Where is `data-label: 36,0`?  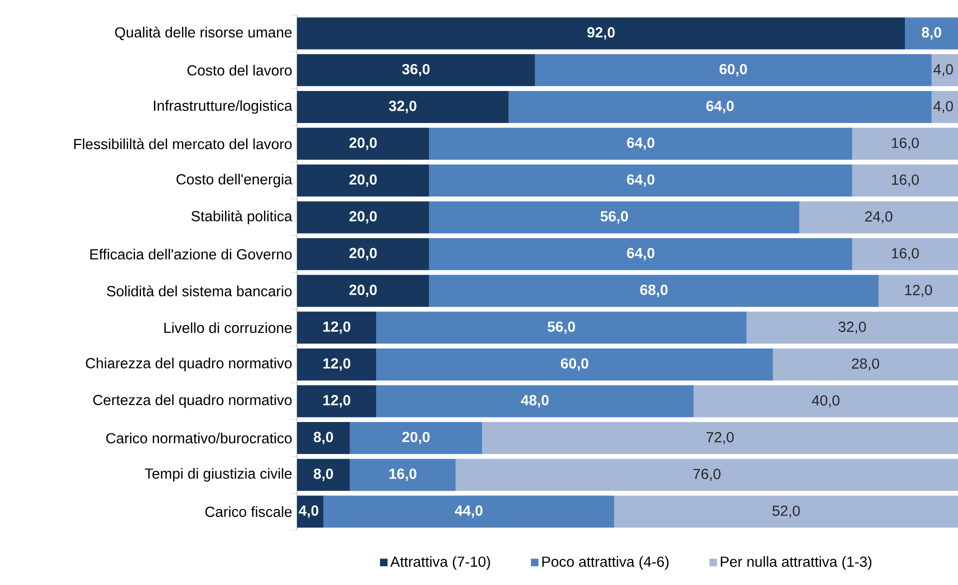 data-label: 36,0 is located at coordinates (416, 70).